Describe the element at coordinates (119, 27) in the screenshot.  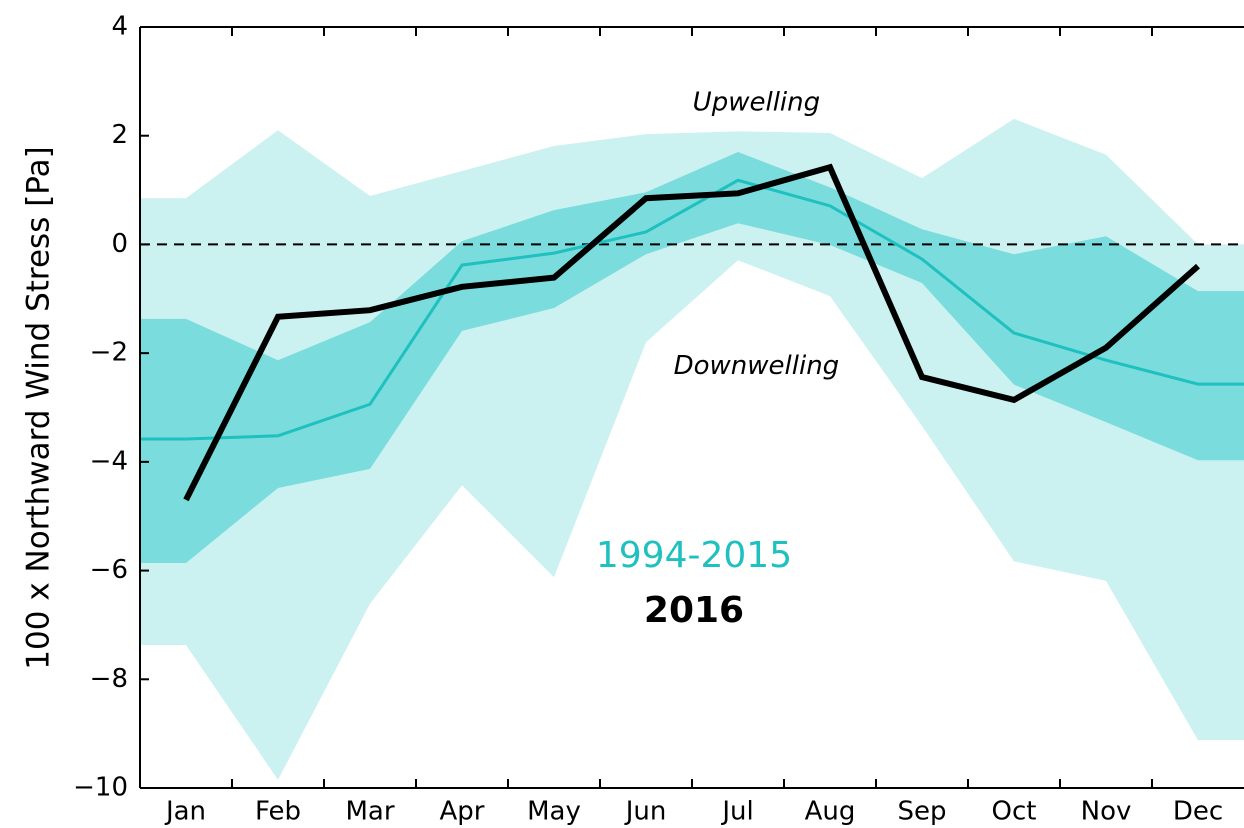
I see `y-tick-label: 4` at that location.